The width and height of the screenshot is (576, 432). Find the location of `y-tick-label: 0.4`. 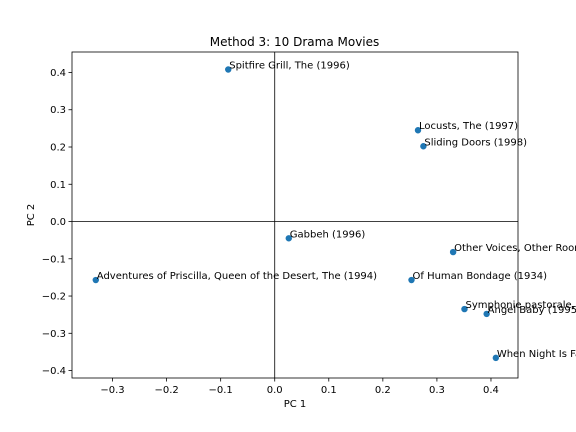

y-tick-label: 0.4 is located at coordinates (58, 73).